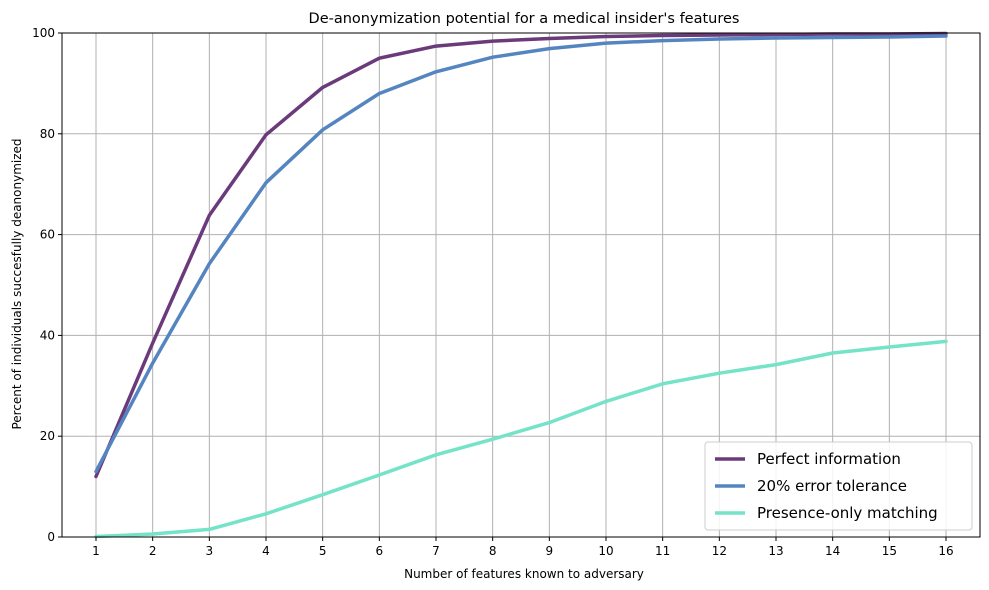  I want to click on legend-label: Presence-only matching, so click(847, 513).